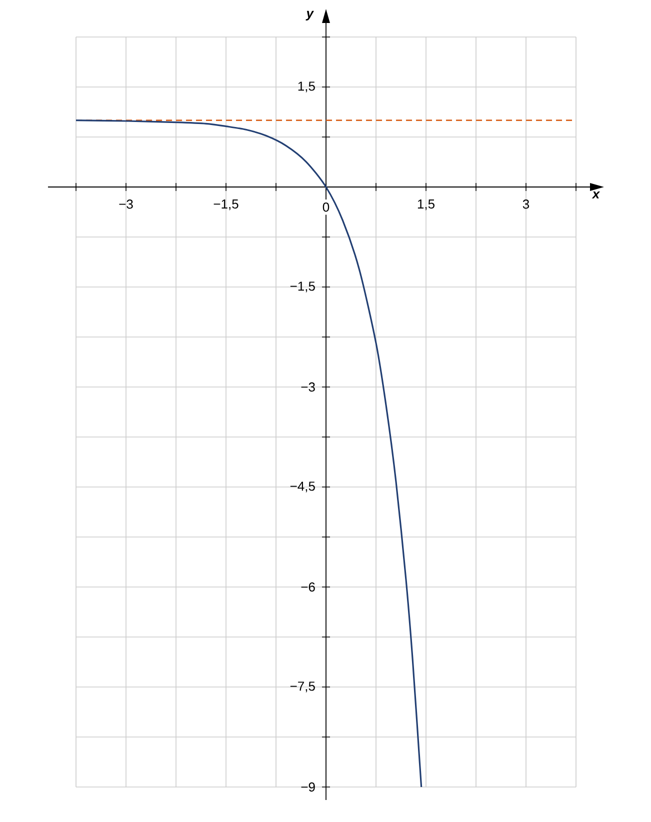 The image size is (651, 822). Describe the element at coordinates (526, 204) in the screenshot. I see `x-tick-label: 3` at that location.